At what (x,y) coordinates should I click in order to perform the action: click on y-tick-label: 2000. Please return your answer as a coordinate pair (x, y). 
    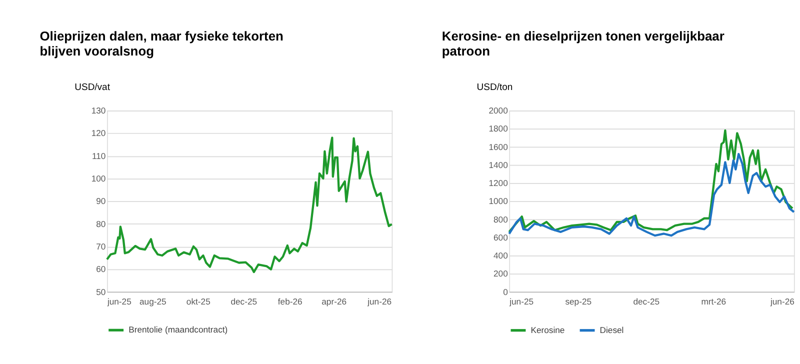
    Looking at the image, I should click on (498, 111).